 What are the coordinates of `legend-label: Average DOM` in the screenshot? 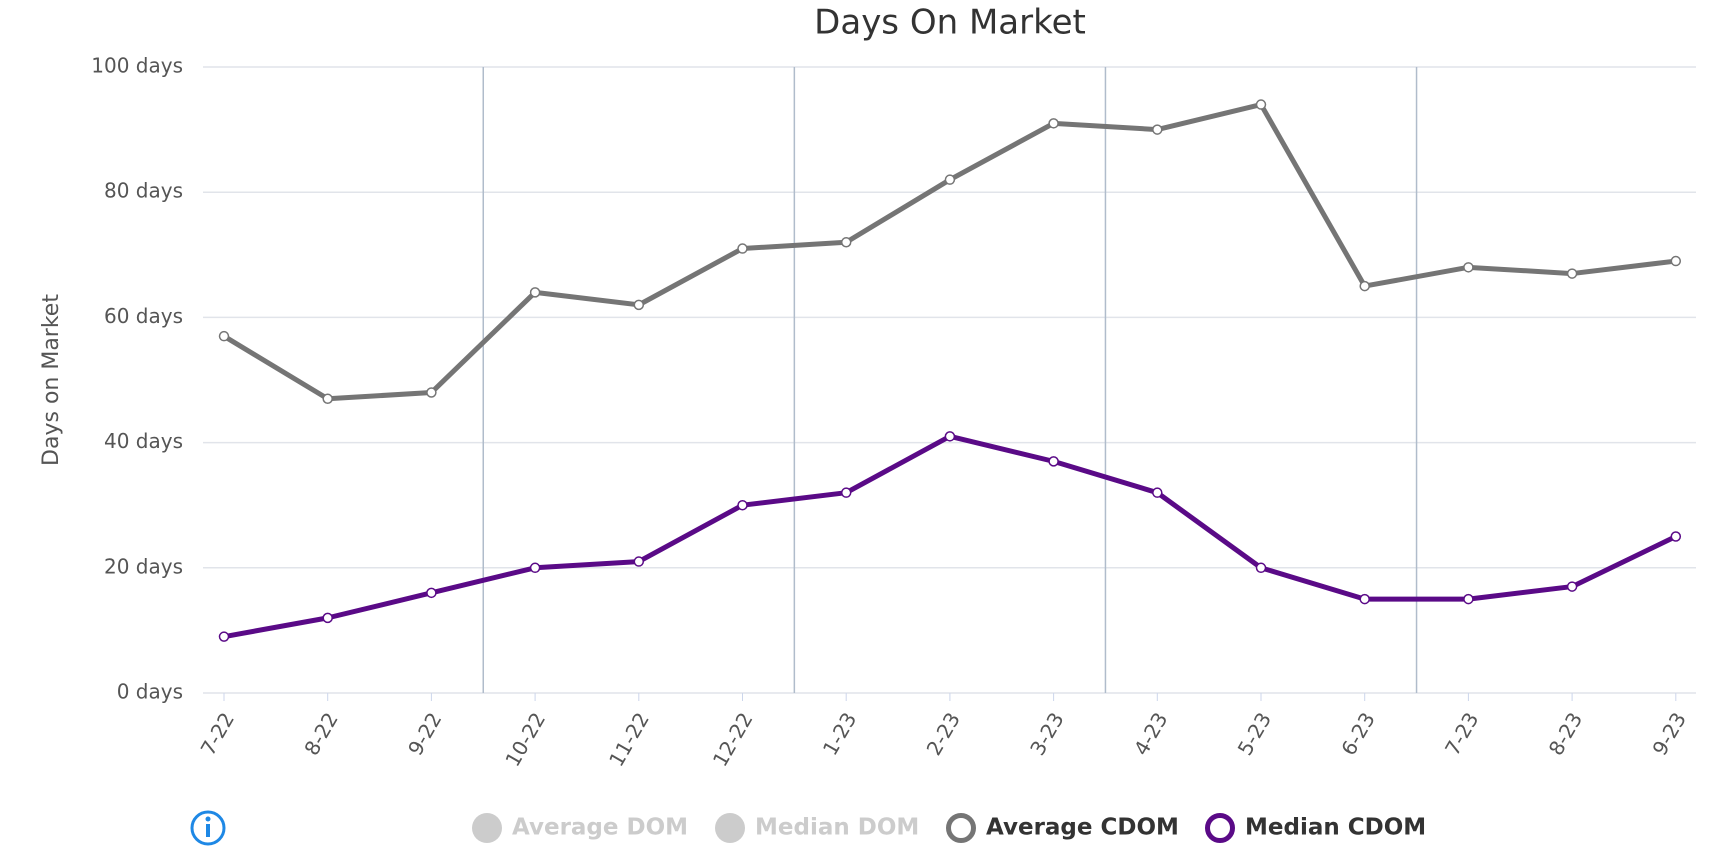 It's located at (600, 828).